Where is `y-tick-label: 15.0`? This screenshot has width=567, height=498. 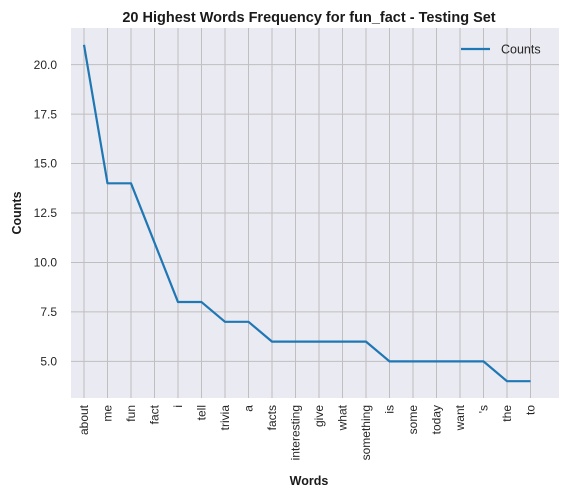
y-tick-label: 15.0 is located at coordinates (46, 164).